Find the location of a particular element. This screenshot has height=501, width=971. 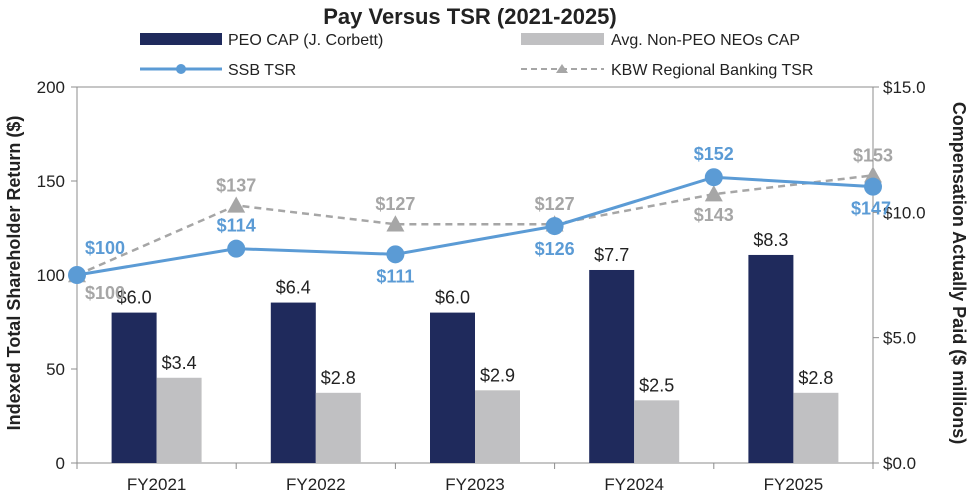

right-axis-title: Compensation Actually Paid ($ millions) is located at coordinates (959, 273).